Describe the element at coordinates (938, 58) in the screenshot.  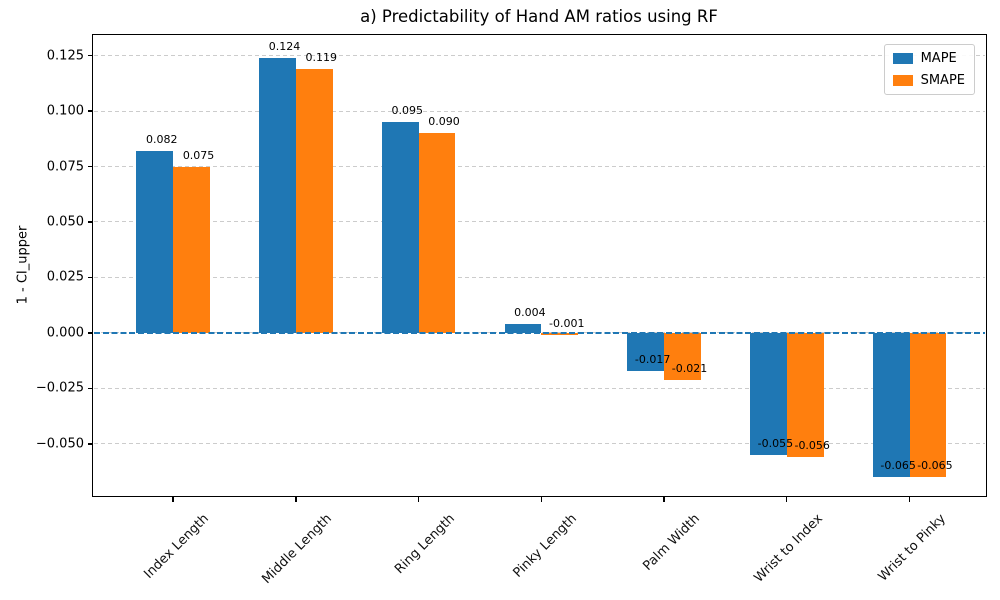
I see `legend-label-mape: MAPE` at that location.